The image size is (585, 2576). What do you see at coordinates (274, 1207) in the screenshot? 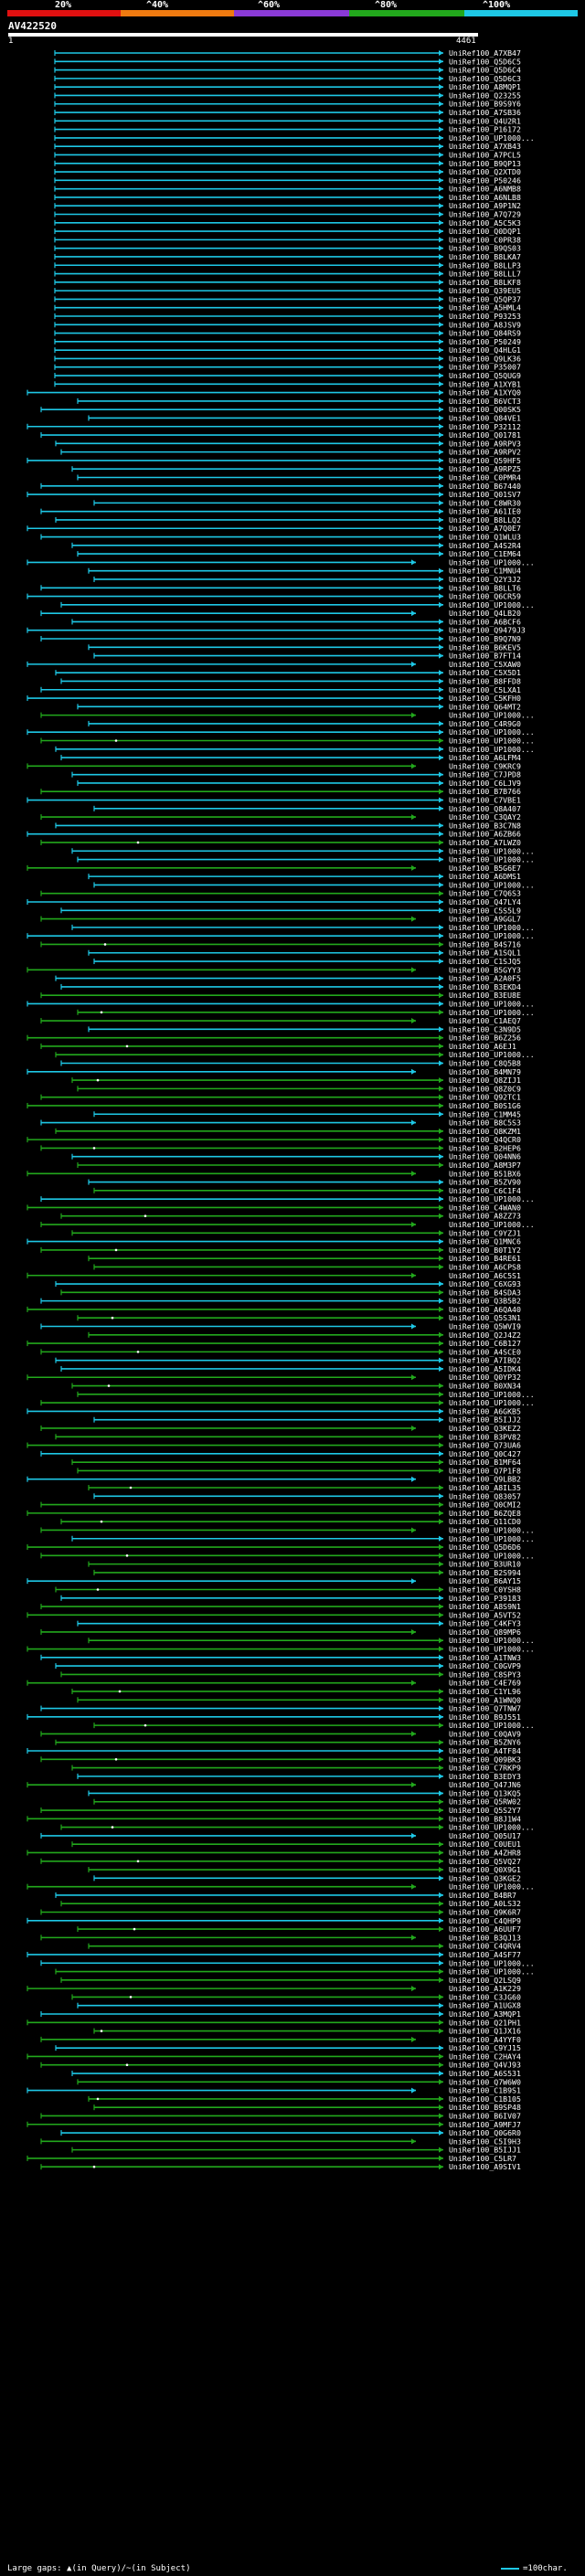
I see `hit-row: UniRef100_C4WAN0` at bounding box center [274, 1207].